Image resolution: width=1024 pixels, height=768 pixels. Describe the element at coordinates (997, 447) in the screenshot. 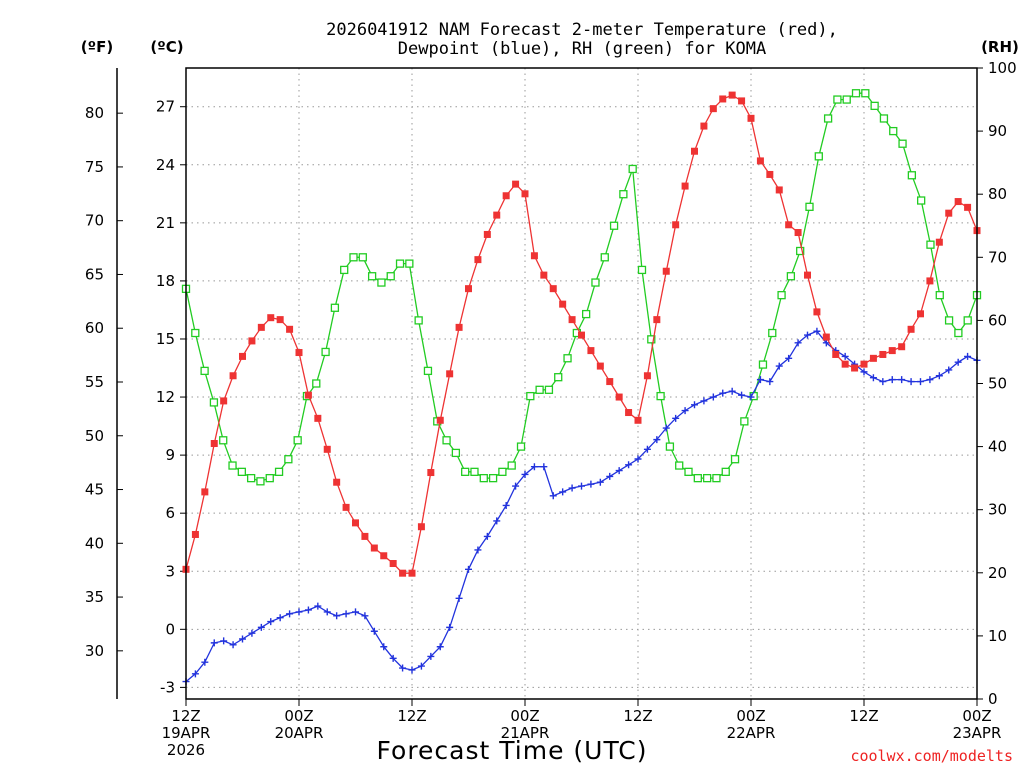

I see `rh-tick-label: 40` at that location.